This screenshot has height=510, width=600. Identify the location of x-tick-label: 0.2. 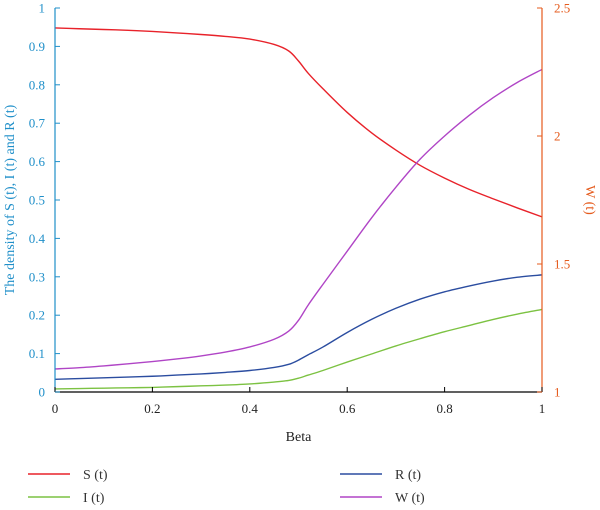
(152, 408).